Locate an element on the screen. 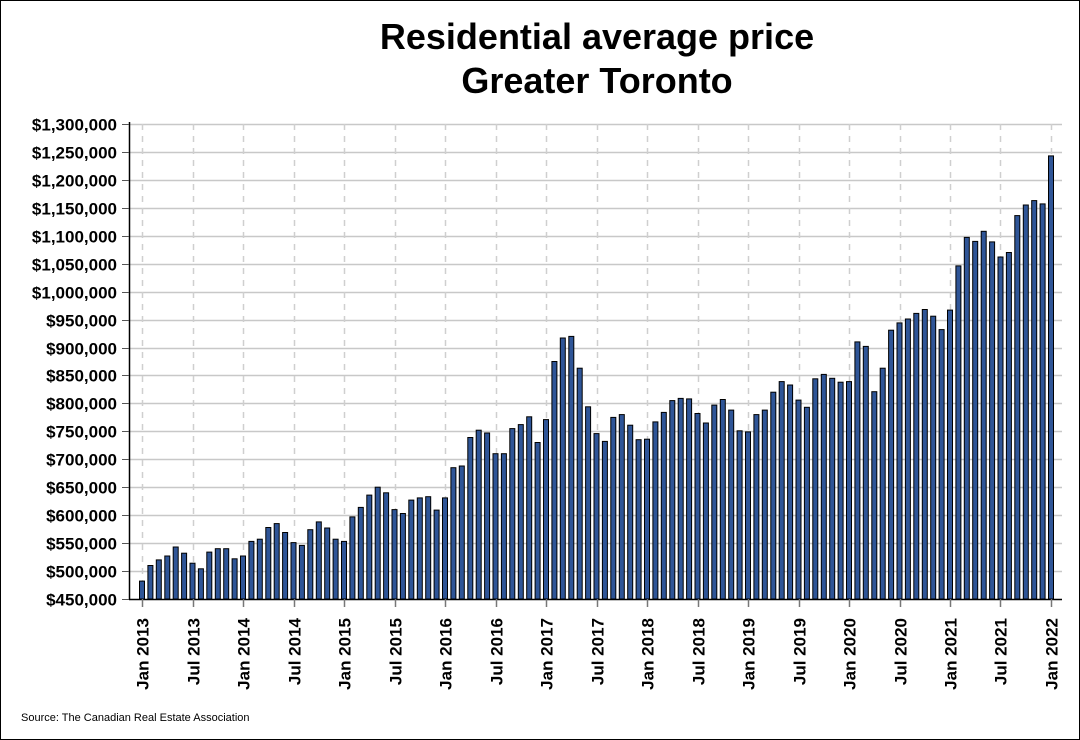  x-tick-label: Jan 2014 is located at coordinates (244, 653).